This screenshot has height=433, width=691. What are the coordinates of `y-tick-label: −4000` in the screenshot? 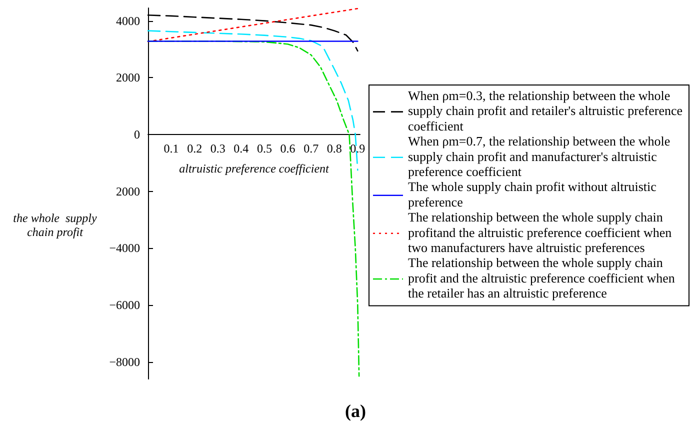 It's located at (124, 248).